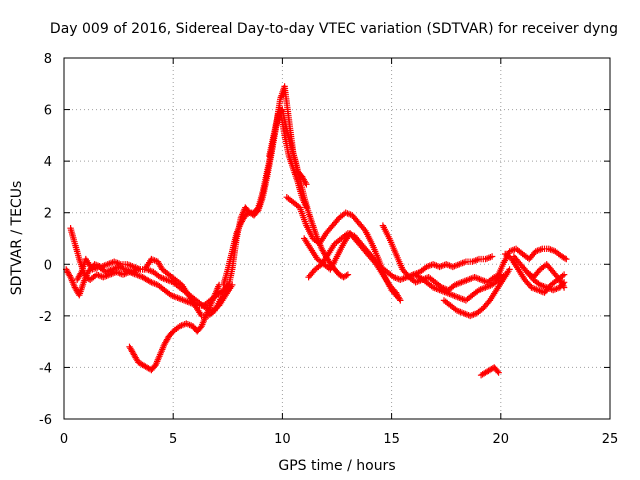 Image resolution: width=640 pixels, height=480 pixels. What do you see at coordinates (610, 439) in the screenshot?
I see `x-tick-label: 25` at bounding box center [610, 439].